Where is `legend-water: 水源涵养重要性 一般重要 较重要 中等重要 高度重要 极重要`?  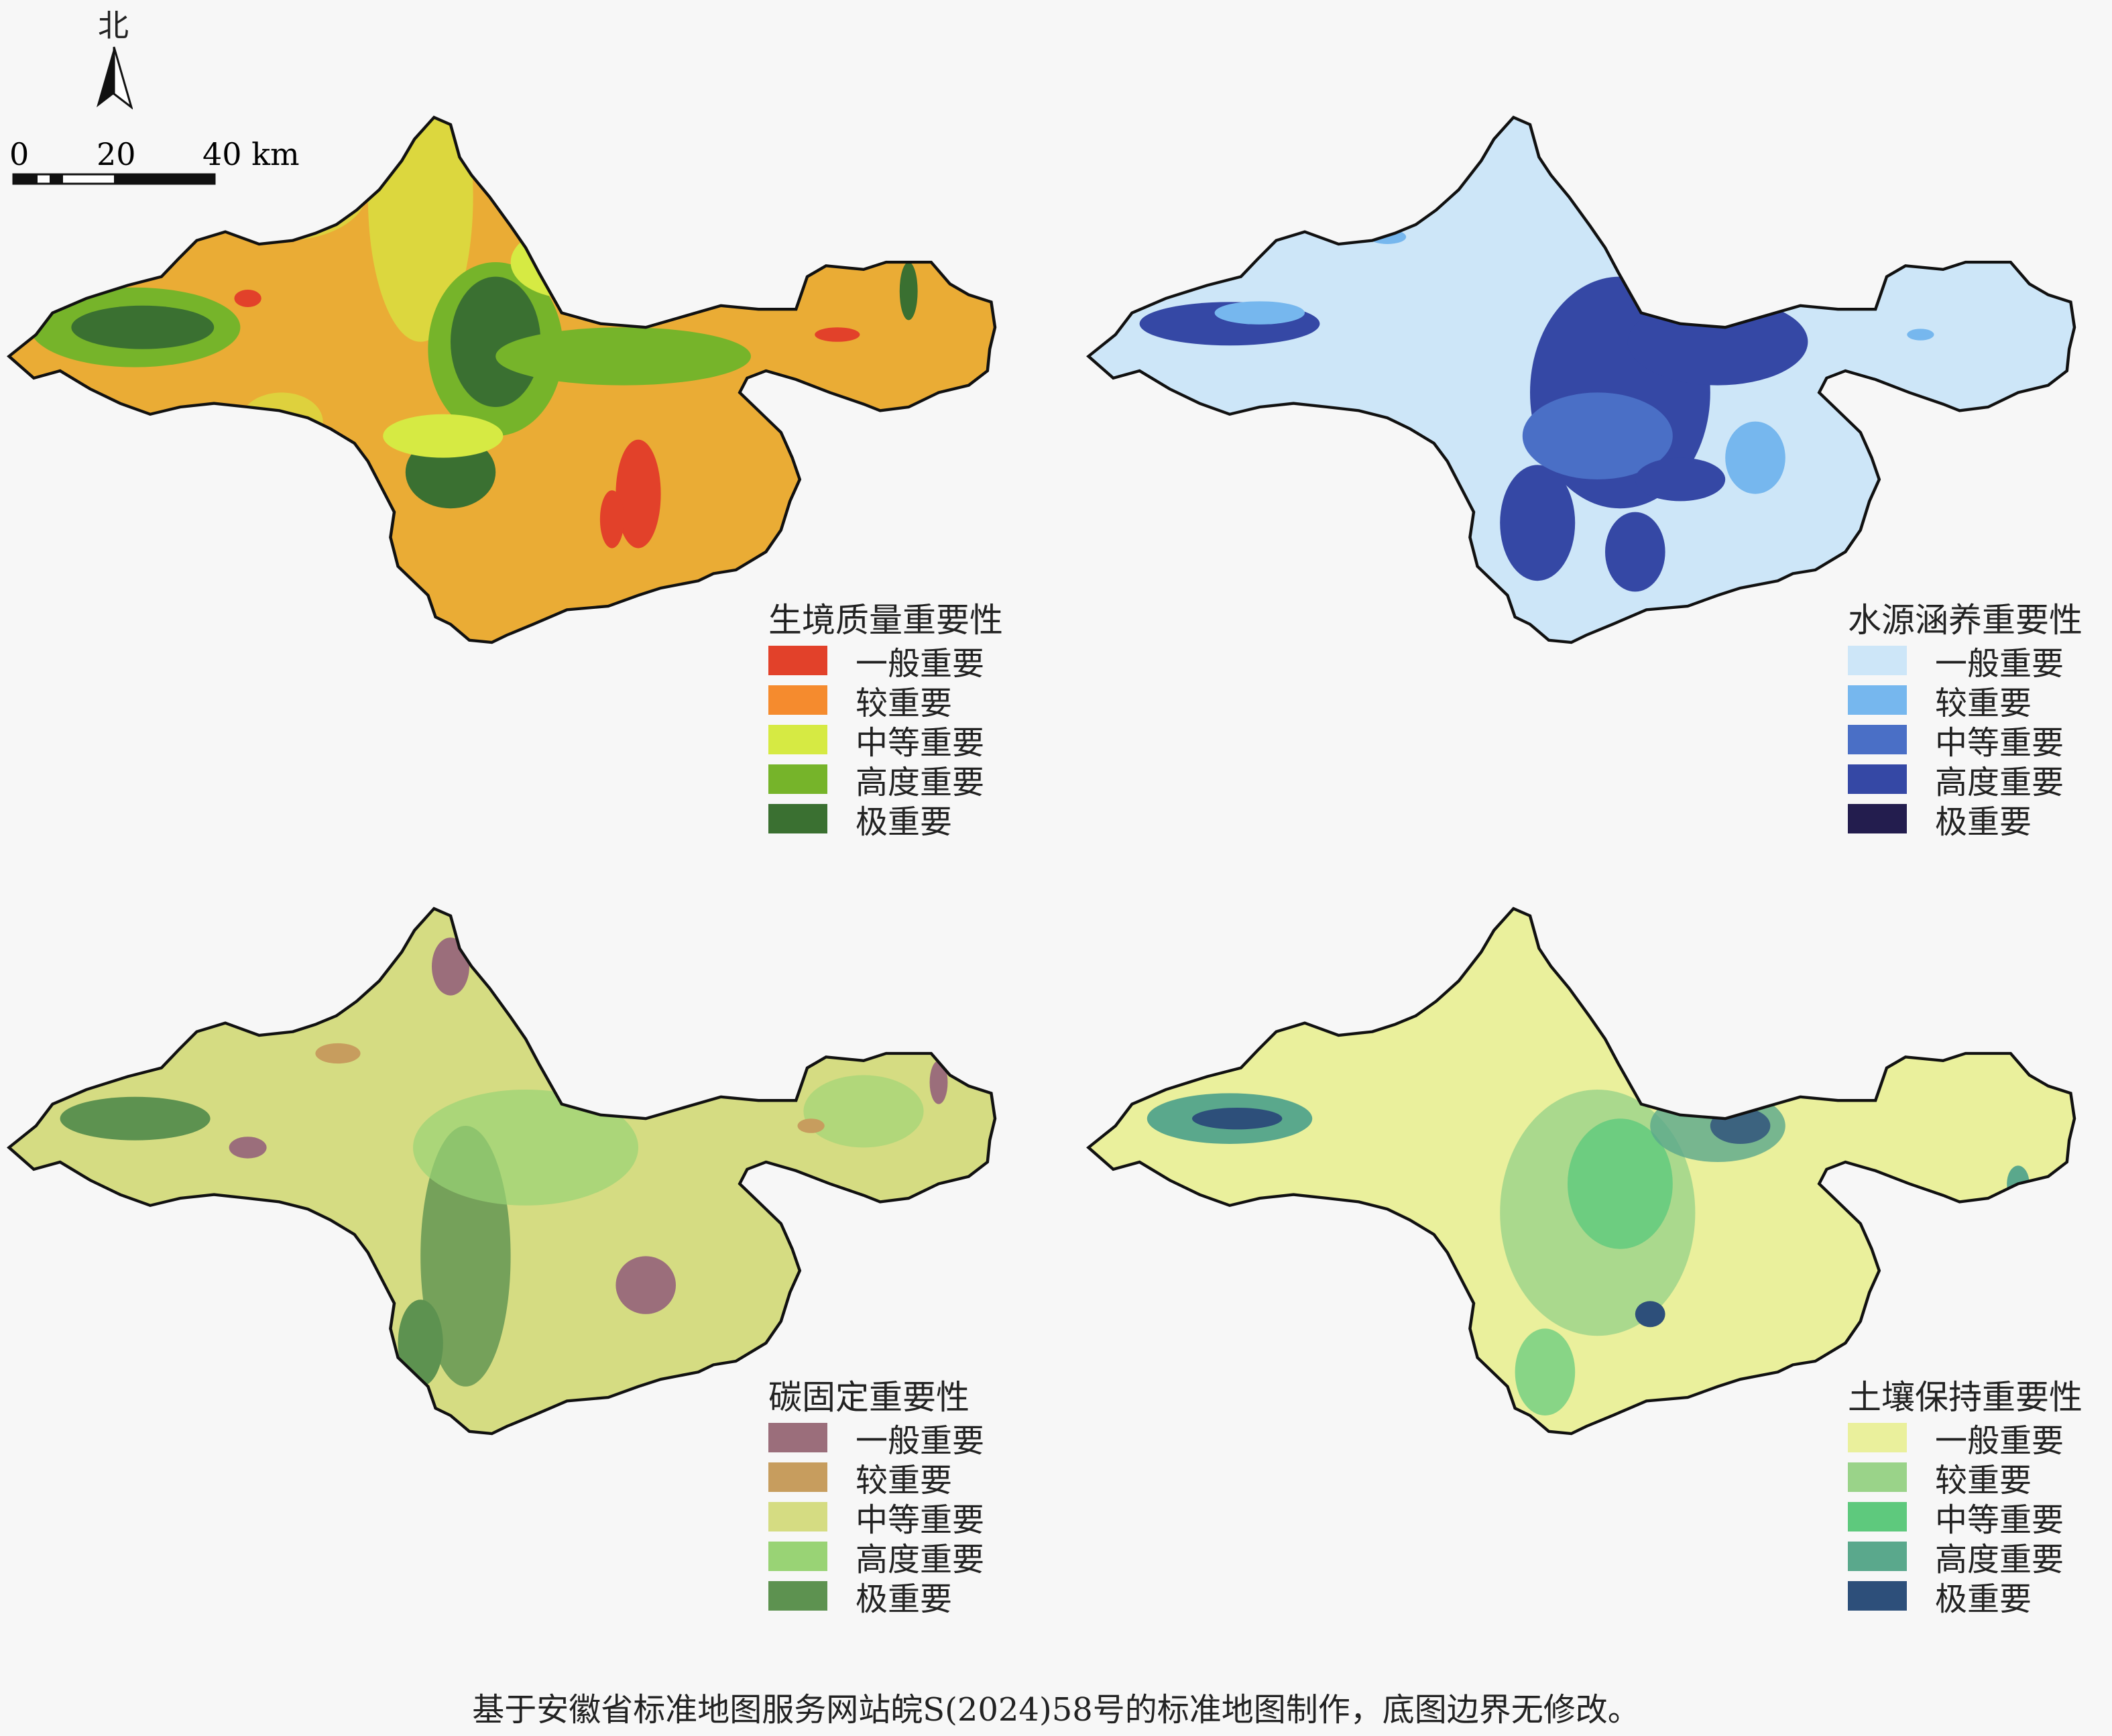
legend-water: 水源涵养重要性 一般重要 较重要 中等重要 高度重要 极重要 is located at coordinates (1965, 720).